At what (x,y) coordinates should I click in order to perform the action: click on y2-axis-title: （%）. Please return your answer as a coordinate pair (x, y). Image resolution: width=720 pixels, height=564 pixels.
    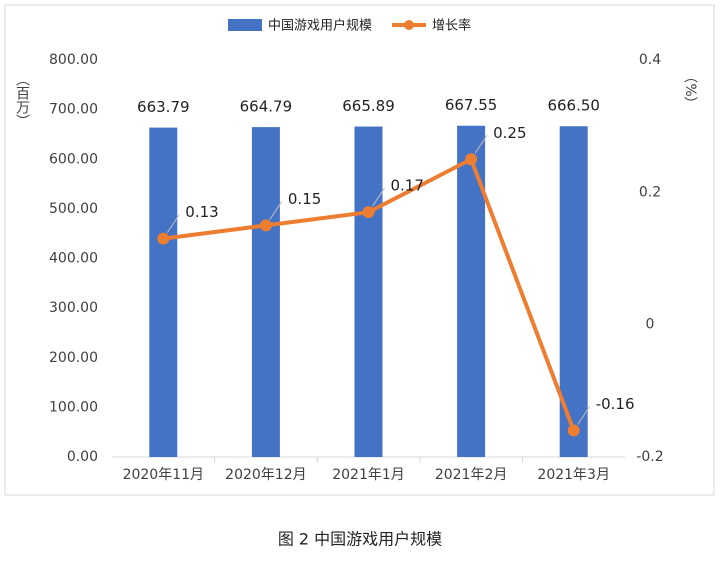
    Looking at the image, I should click on (690, 89).